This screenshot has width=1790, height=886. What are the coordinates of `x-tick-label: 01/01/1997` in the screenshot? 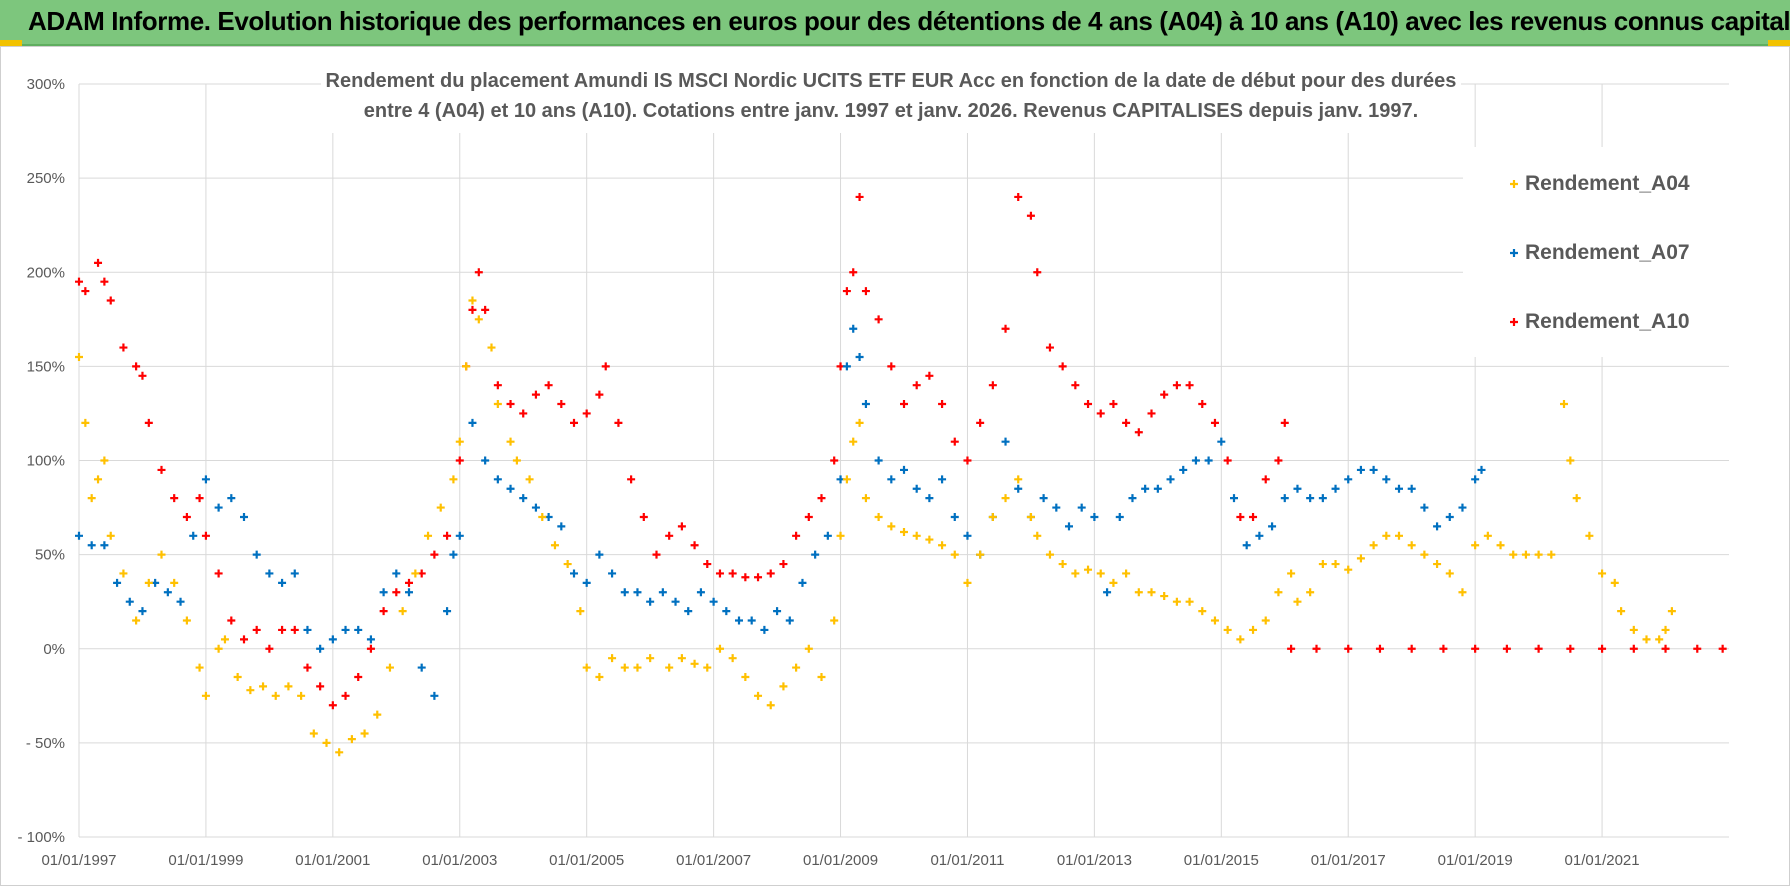 It's located at (78, 860).